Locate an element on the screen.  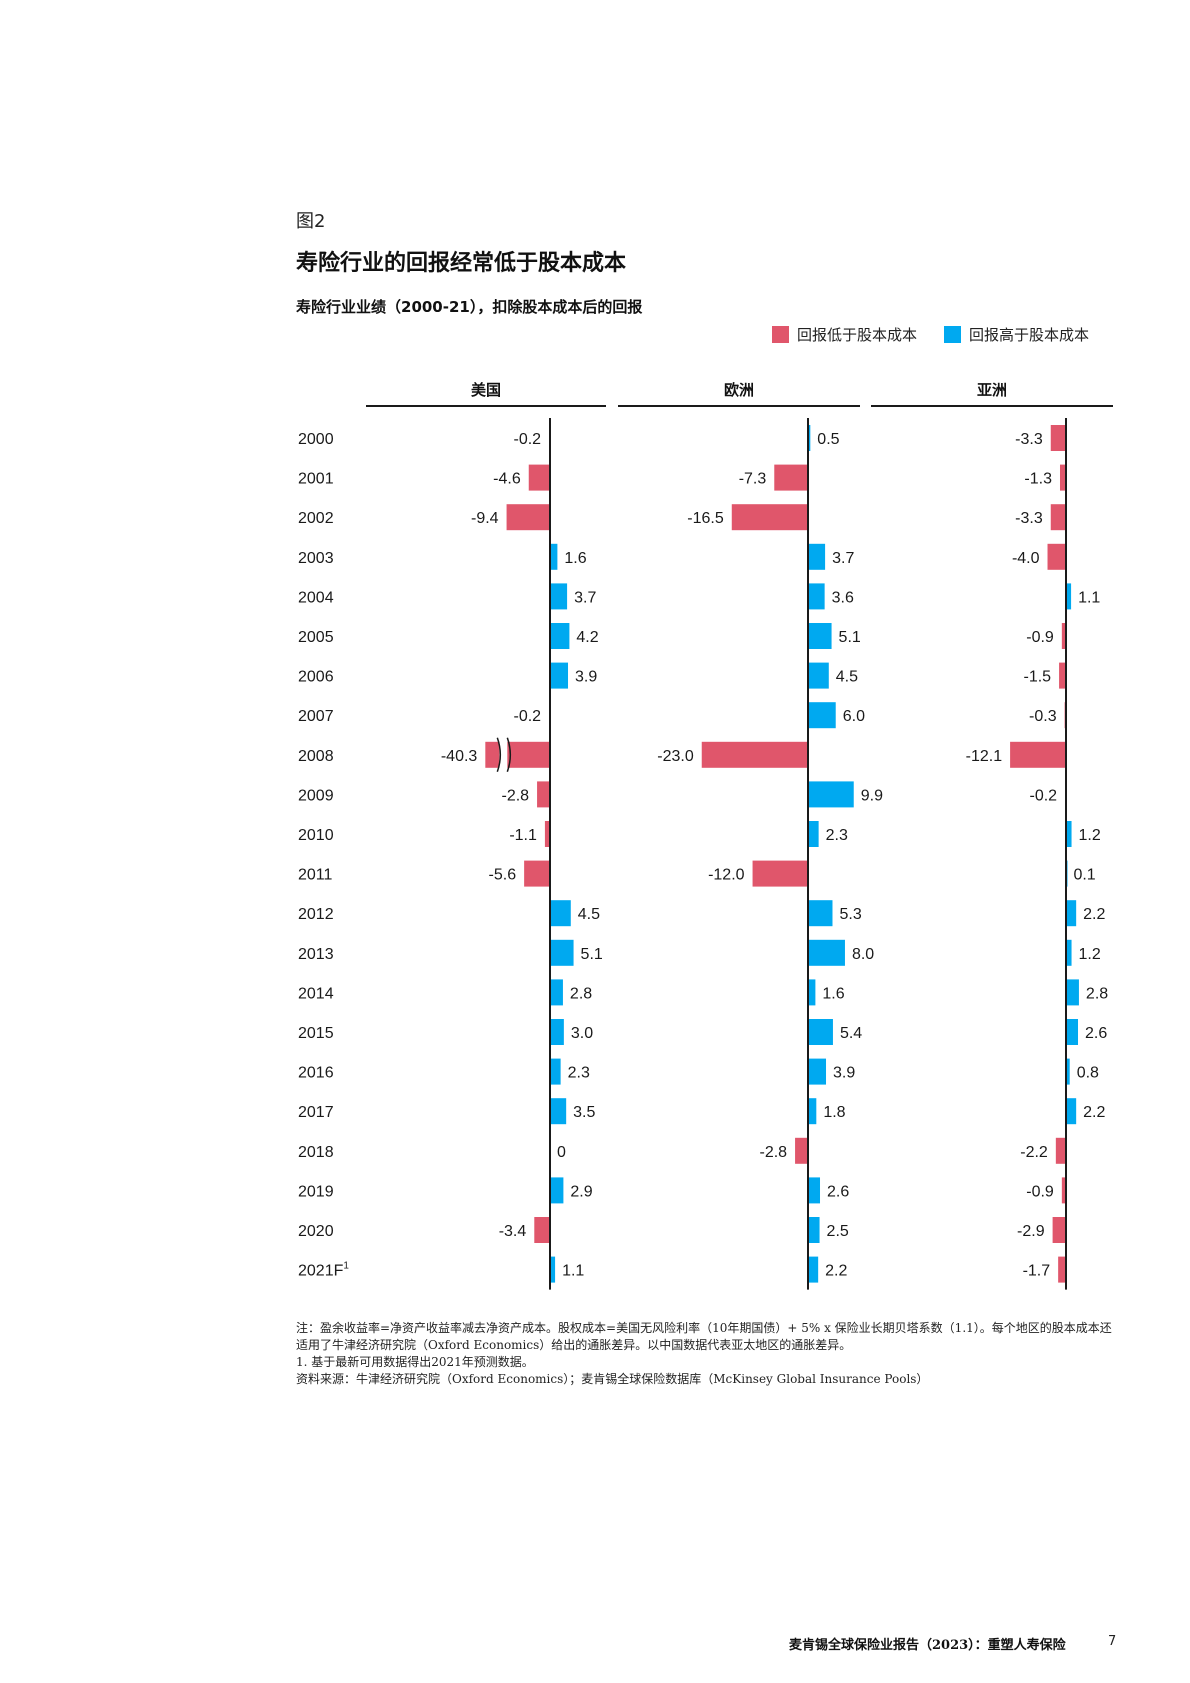
value-label-0-2002: -9.4 is located at coordinates (485, 518).